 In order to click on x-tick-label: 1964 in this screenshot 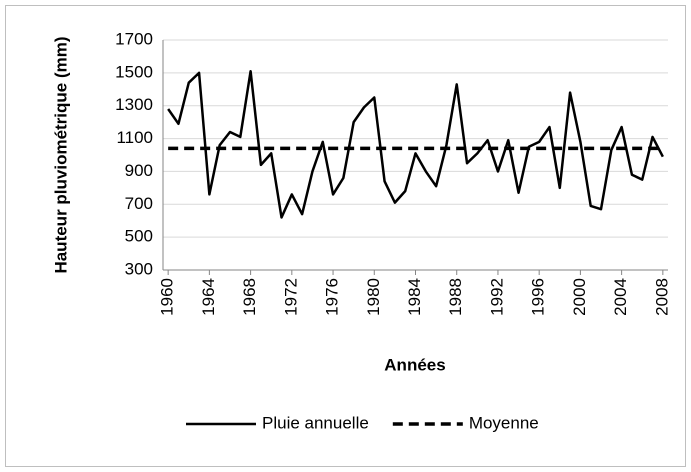, I will do `click(208, 297)`.